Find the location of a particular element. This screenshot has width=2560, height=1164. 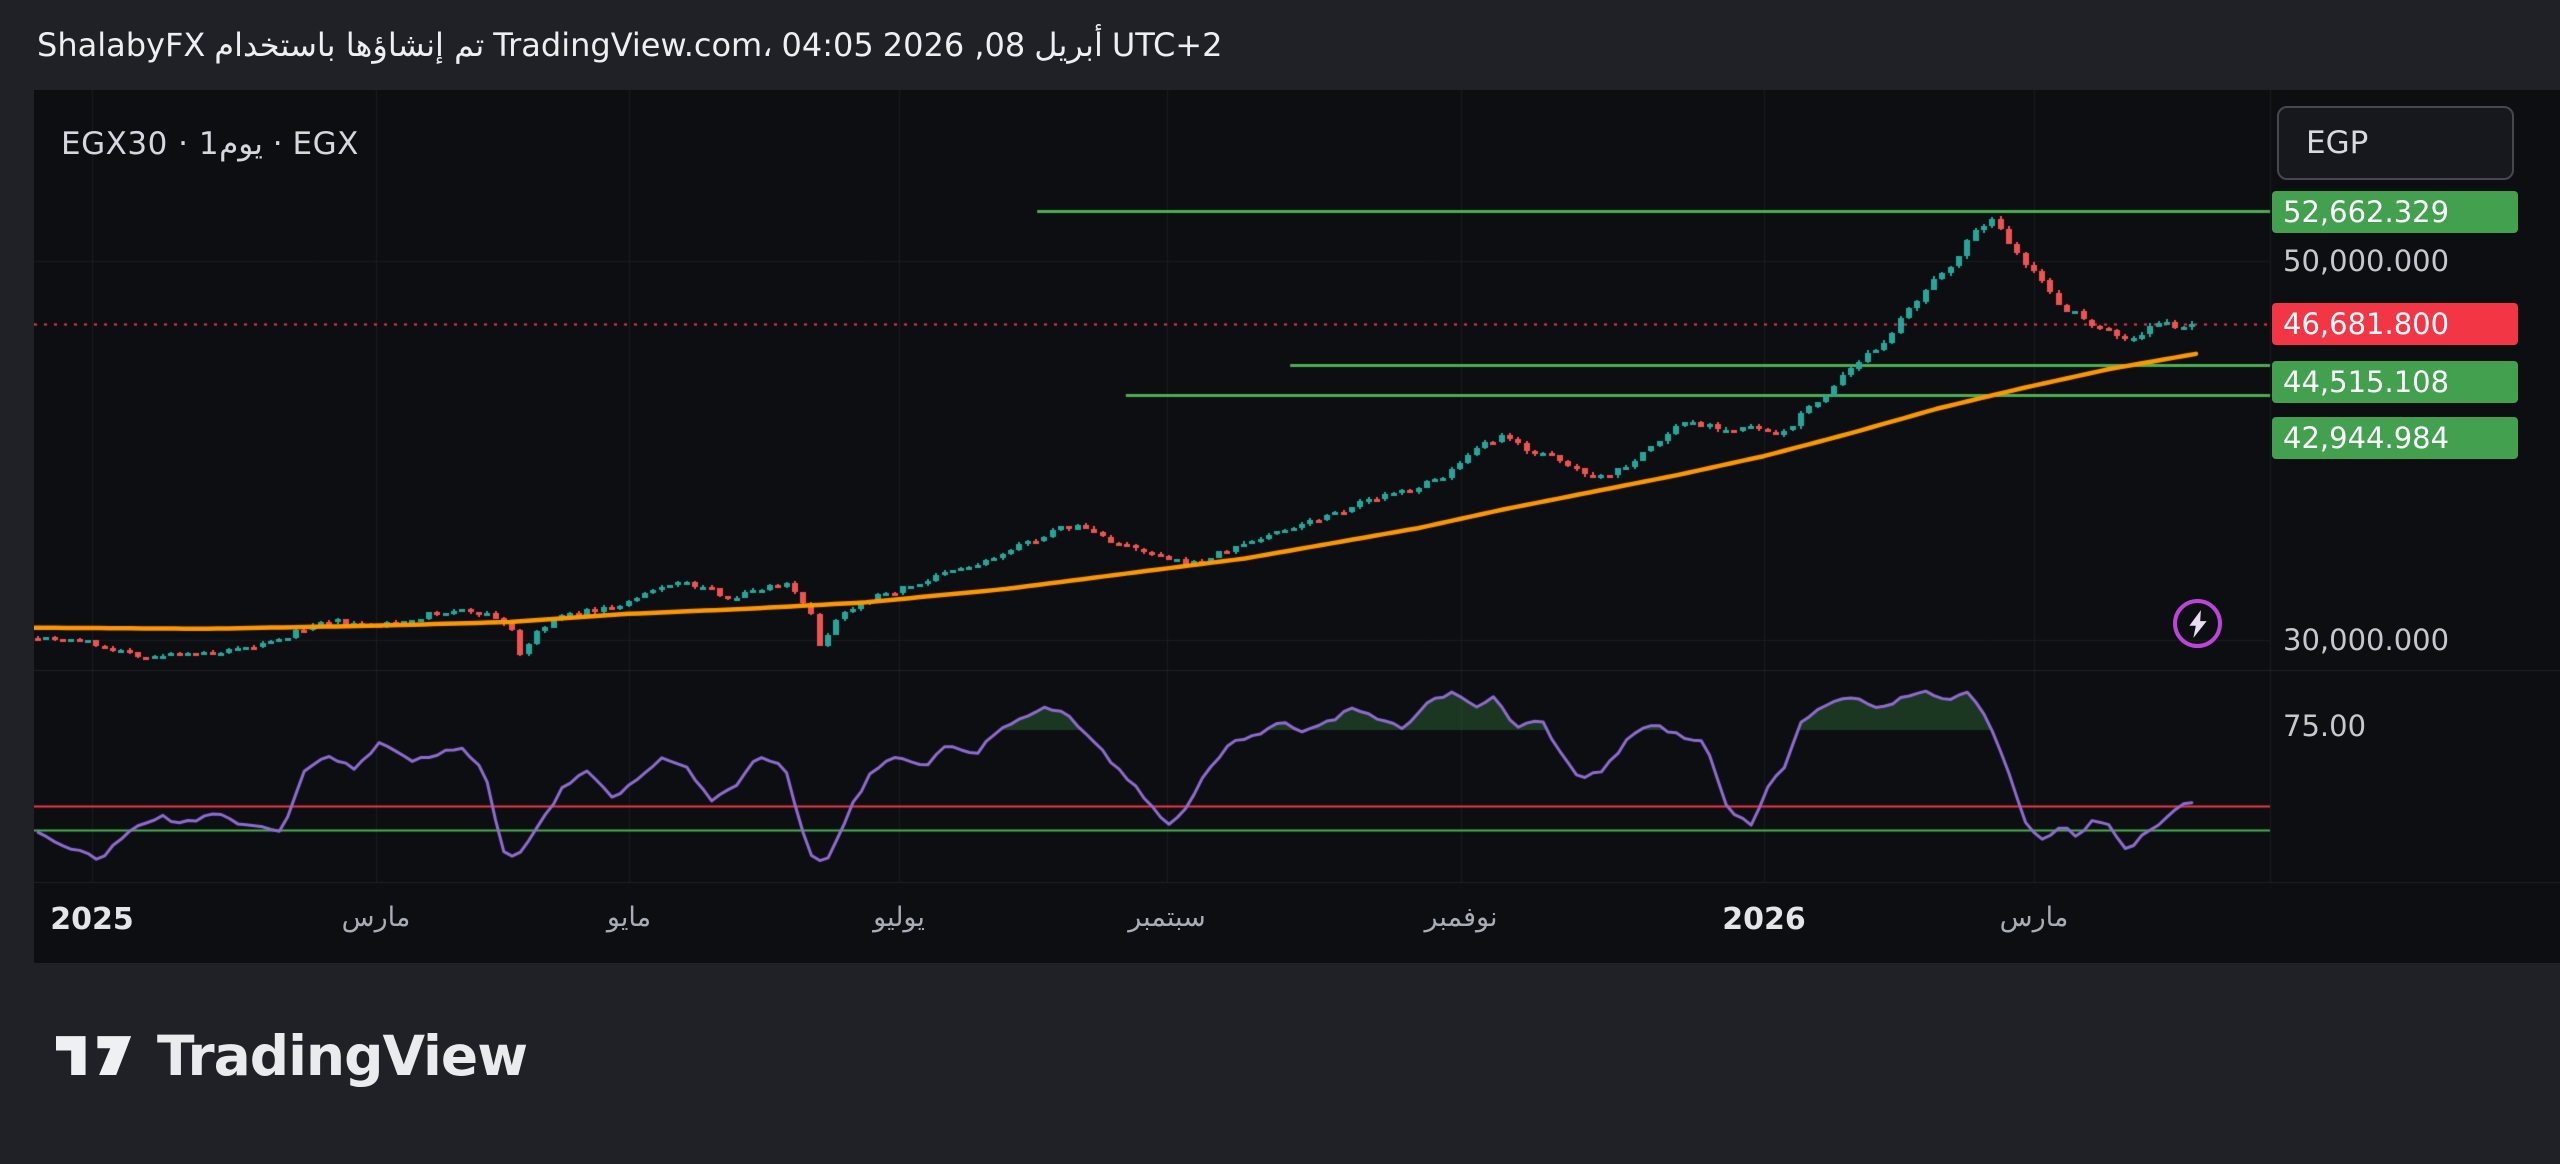

x-axis-label-sep25: سبتمبر is located at coordinates (1167, 917).